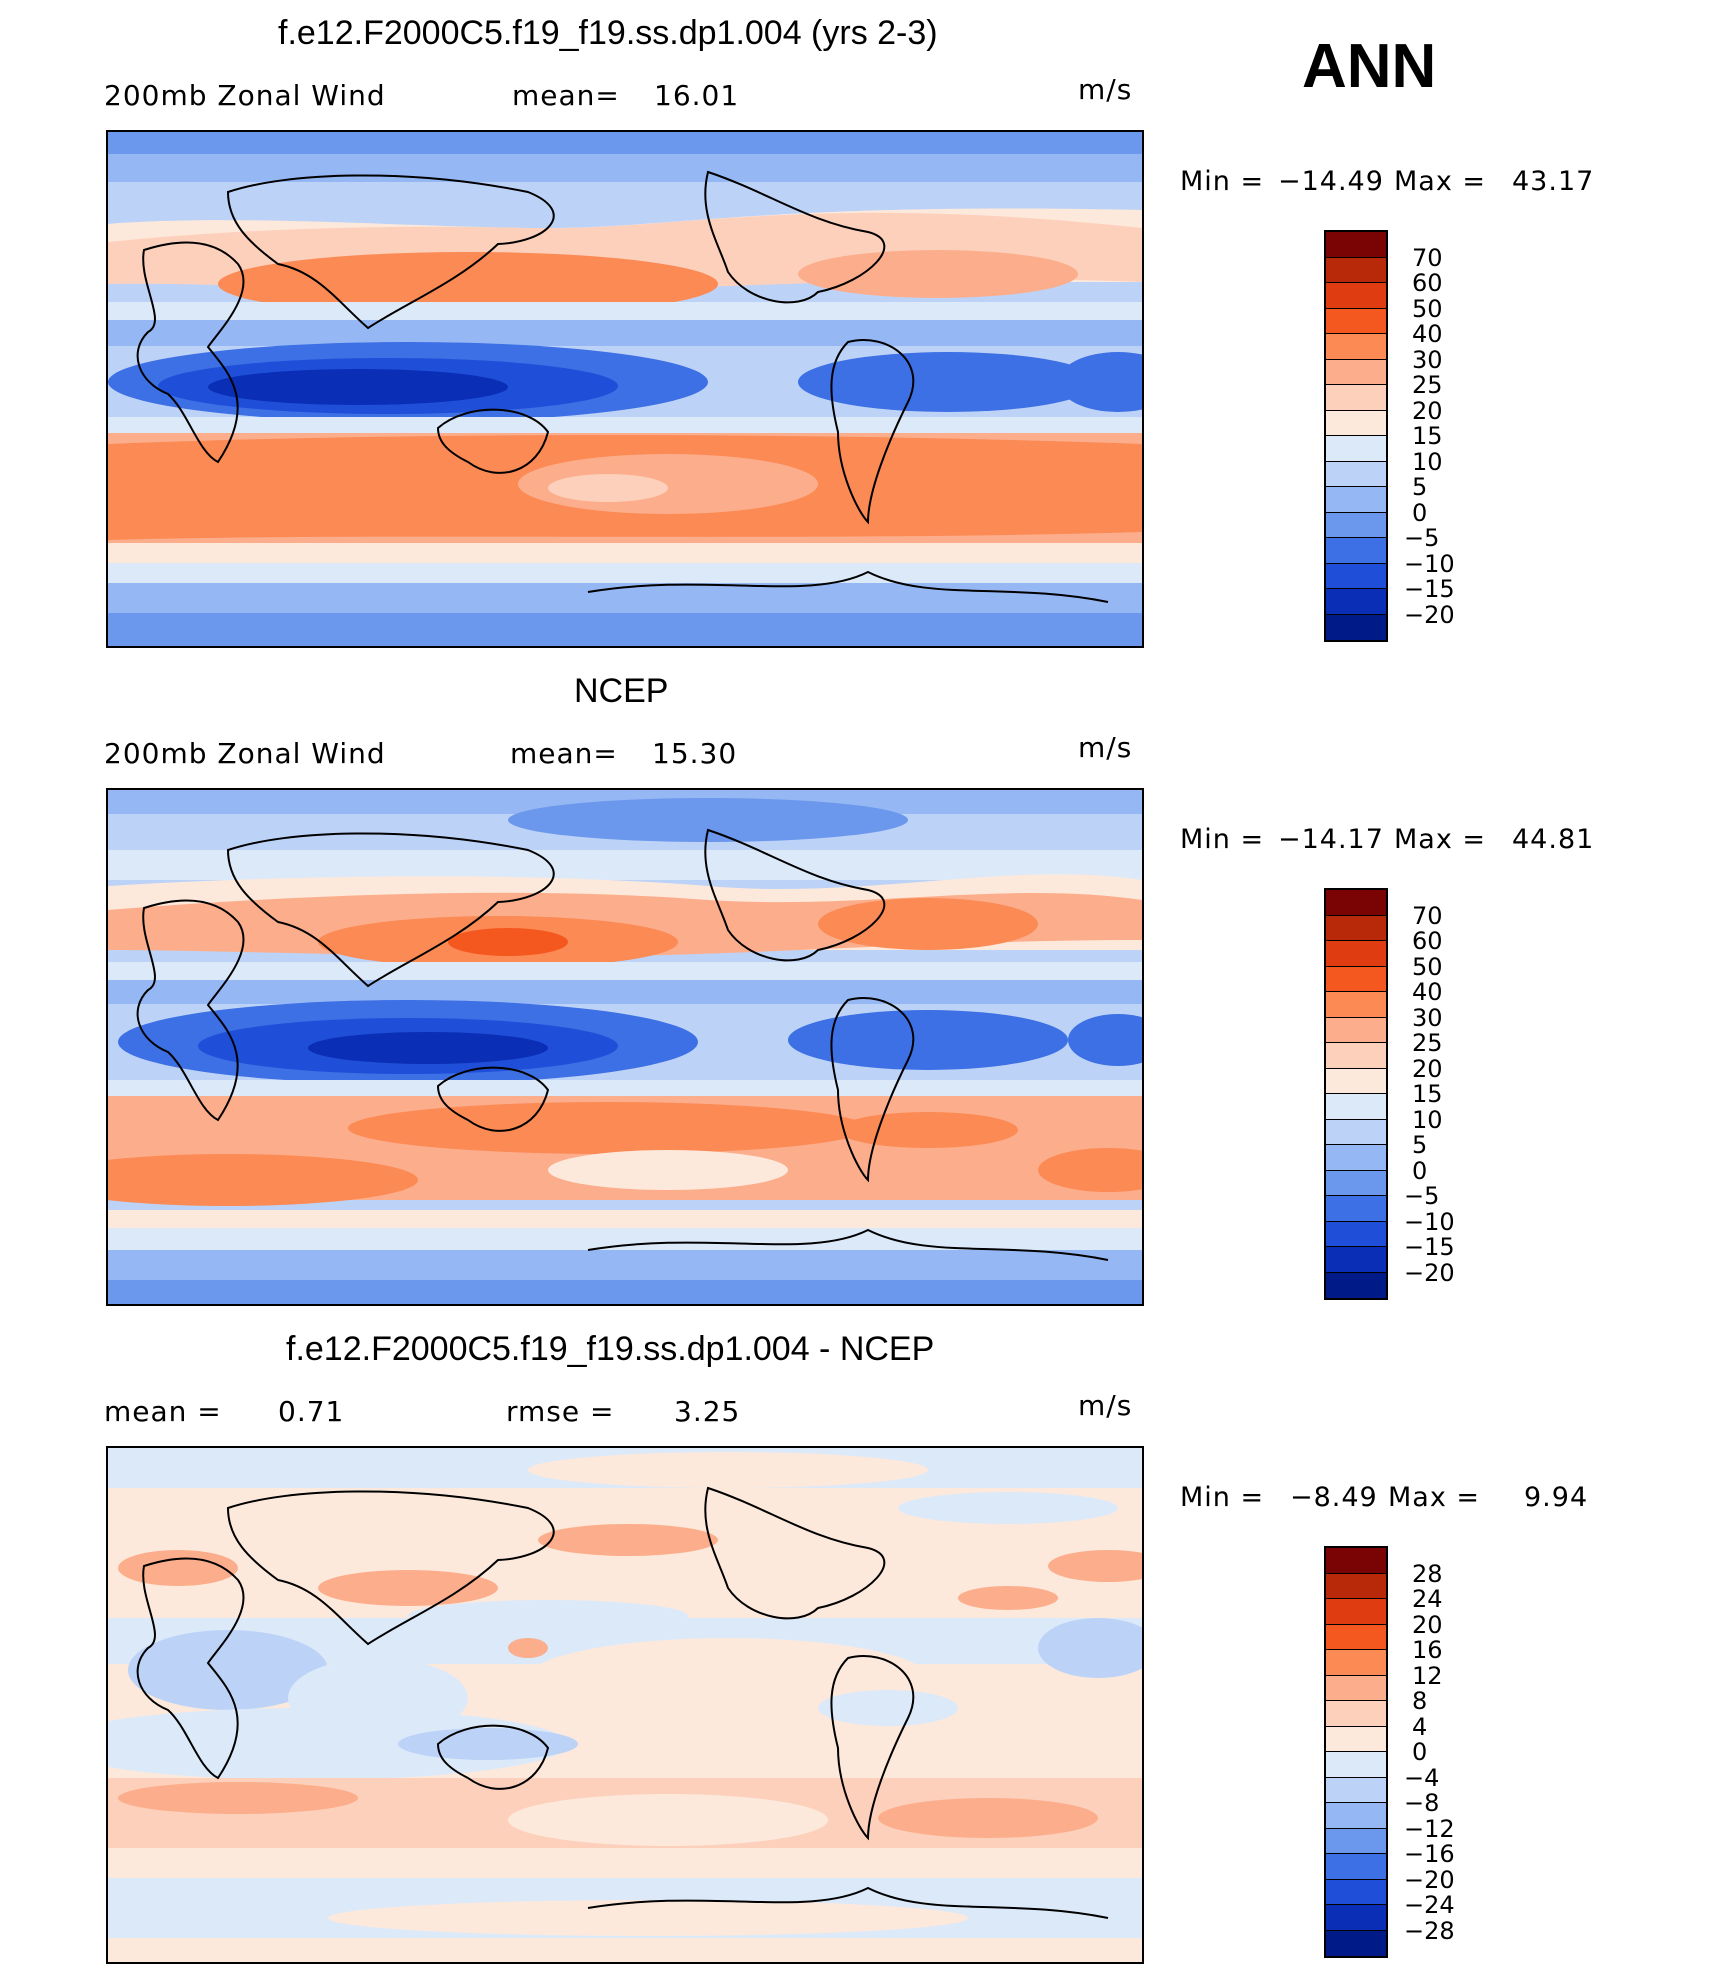 The height and width of the screenshot is (1986, 1710). What do you see at coordinates (1440, 839) in the screenshot?
I see `panel2-max-label: Max =` at bounding box center [1440, 839].